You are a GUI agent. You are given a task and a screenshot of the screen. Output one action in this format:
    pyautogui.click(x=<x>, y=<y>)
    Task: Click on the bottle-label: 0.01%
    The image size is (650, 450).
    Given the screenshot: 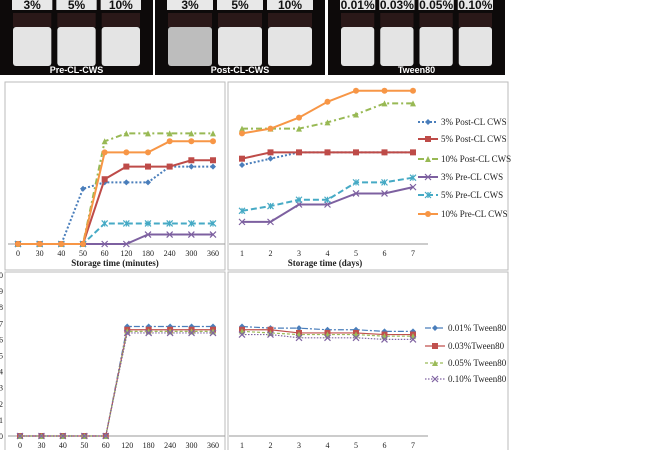 What is the action you would take?
    pyautogui.click(x=358, y=6)
    